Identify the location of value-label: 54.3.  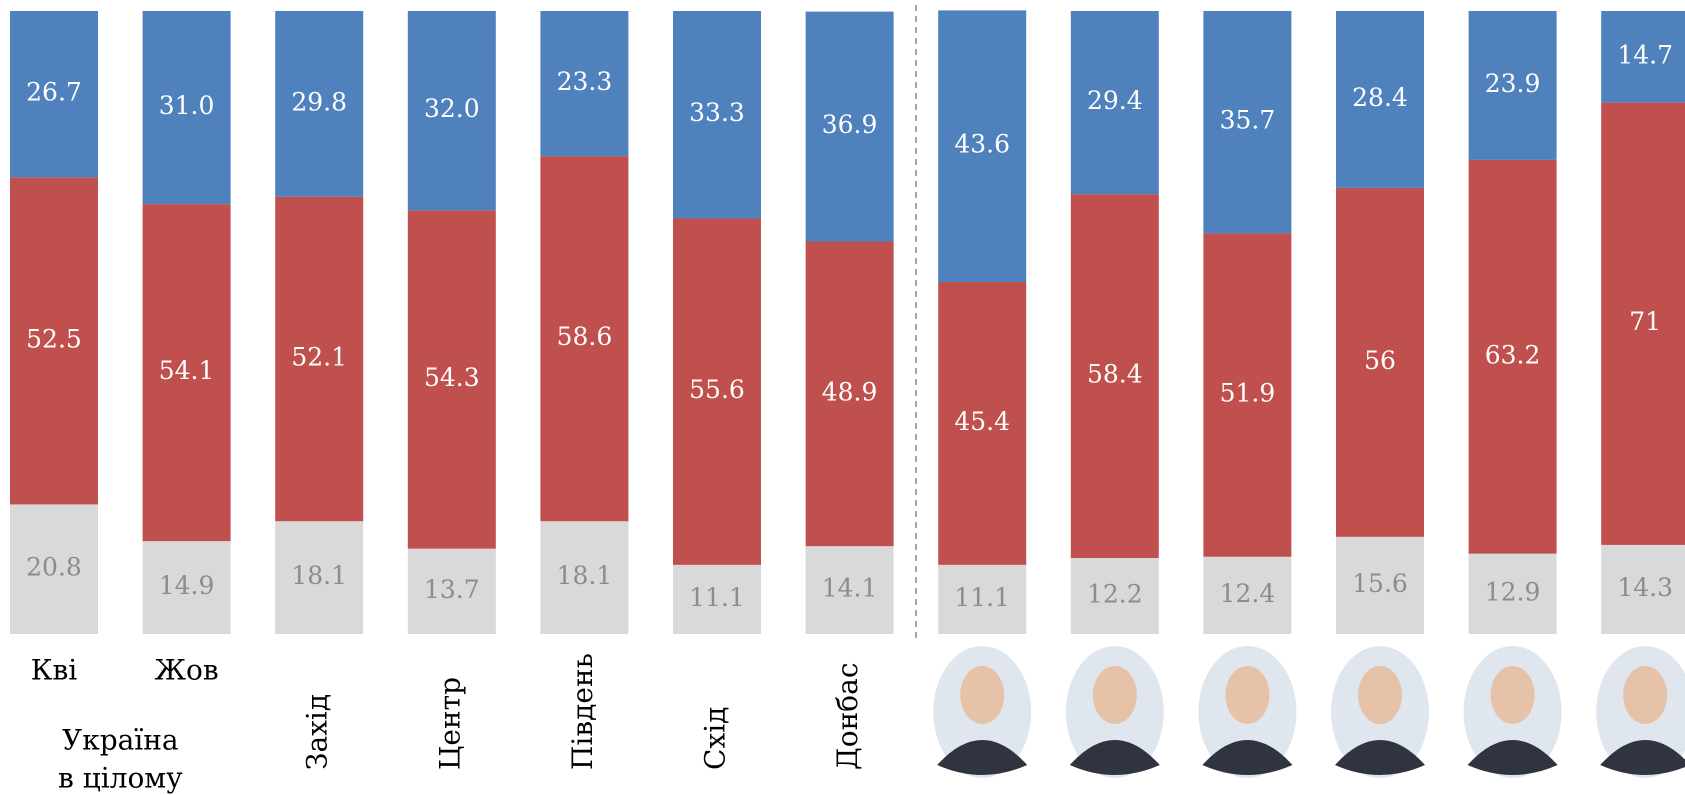
(452, 377).